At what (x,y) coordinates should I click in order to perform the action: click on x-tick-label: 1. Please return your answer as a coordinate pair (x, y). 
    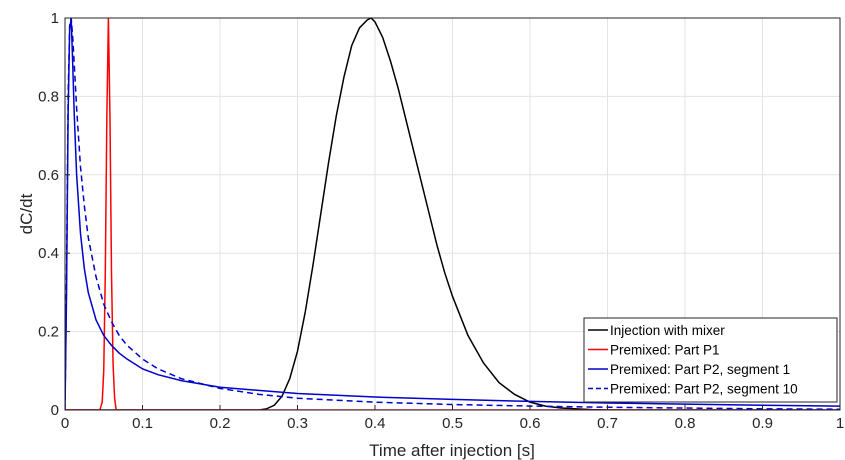
    Looking at the image, I should click on (840, 423).